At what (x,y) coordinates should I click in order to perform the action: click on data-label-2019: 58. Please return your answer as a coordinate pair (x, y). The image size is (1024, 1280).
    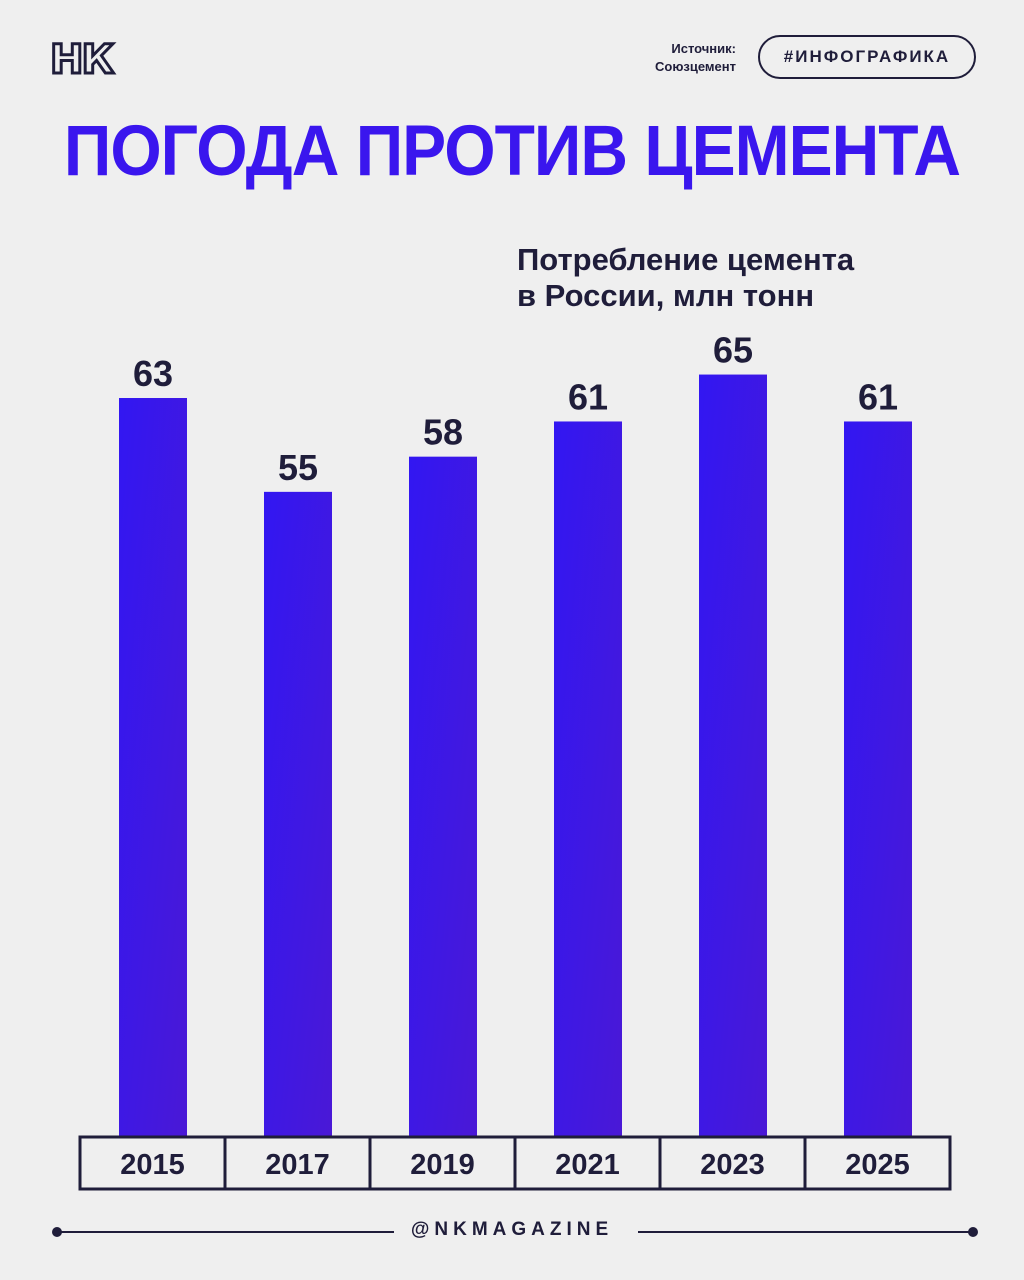
    Looking at the image, I should click on (443, 432).